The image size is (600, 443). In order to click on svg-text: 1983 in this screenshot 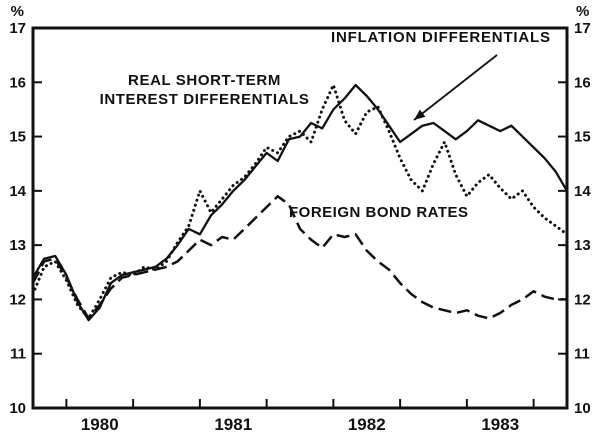, I will do `click(500, 424)`.